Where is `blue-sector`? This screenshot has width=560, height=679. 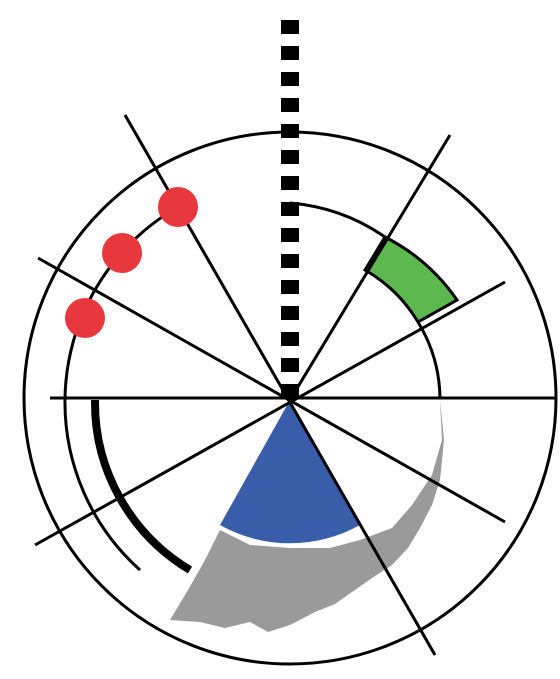 blue-sector is located at coordinates (290, 472).